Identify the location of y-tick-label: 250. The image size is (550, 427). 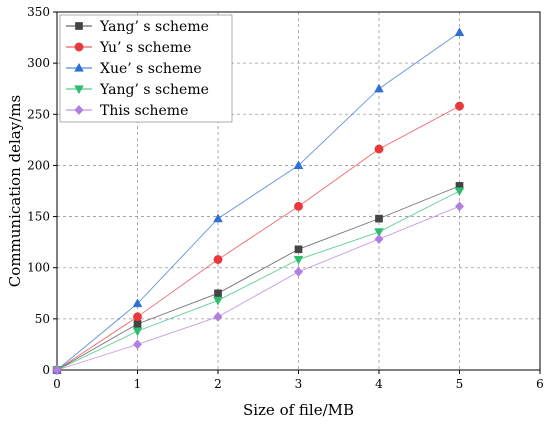
(38, 114).